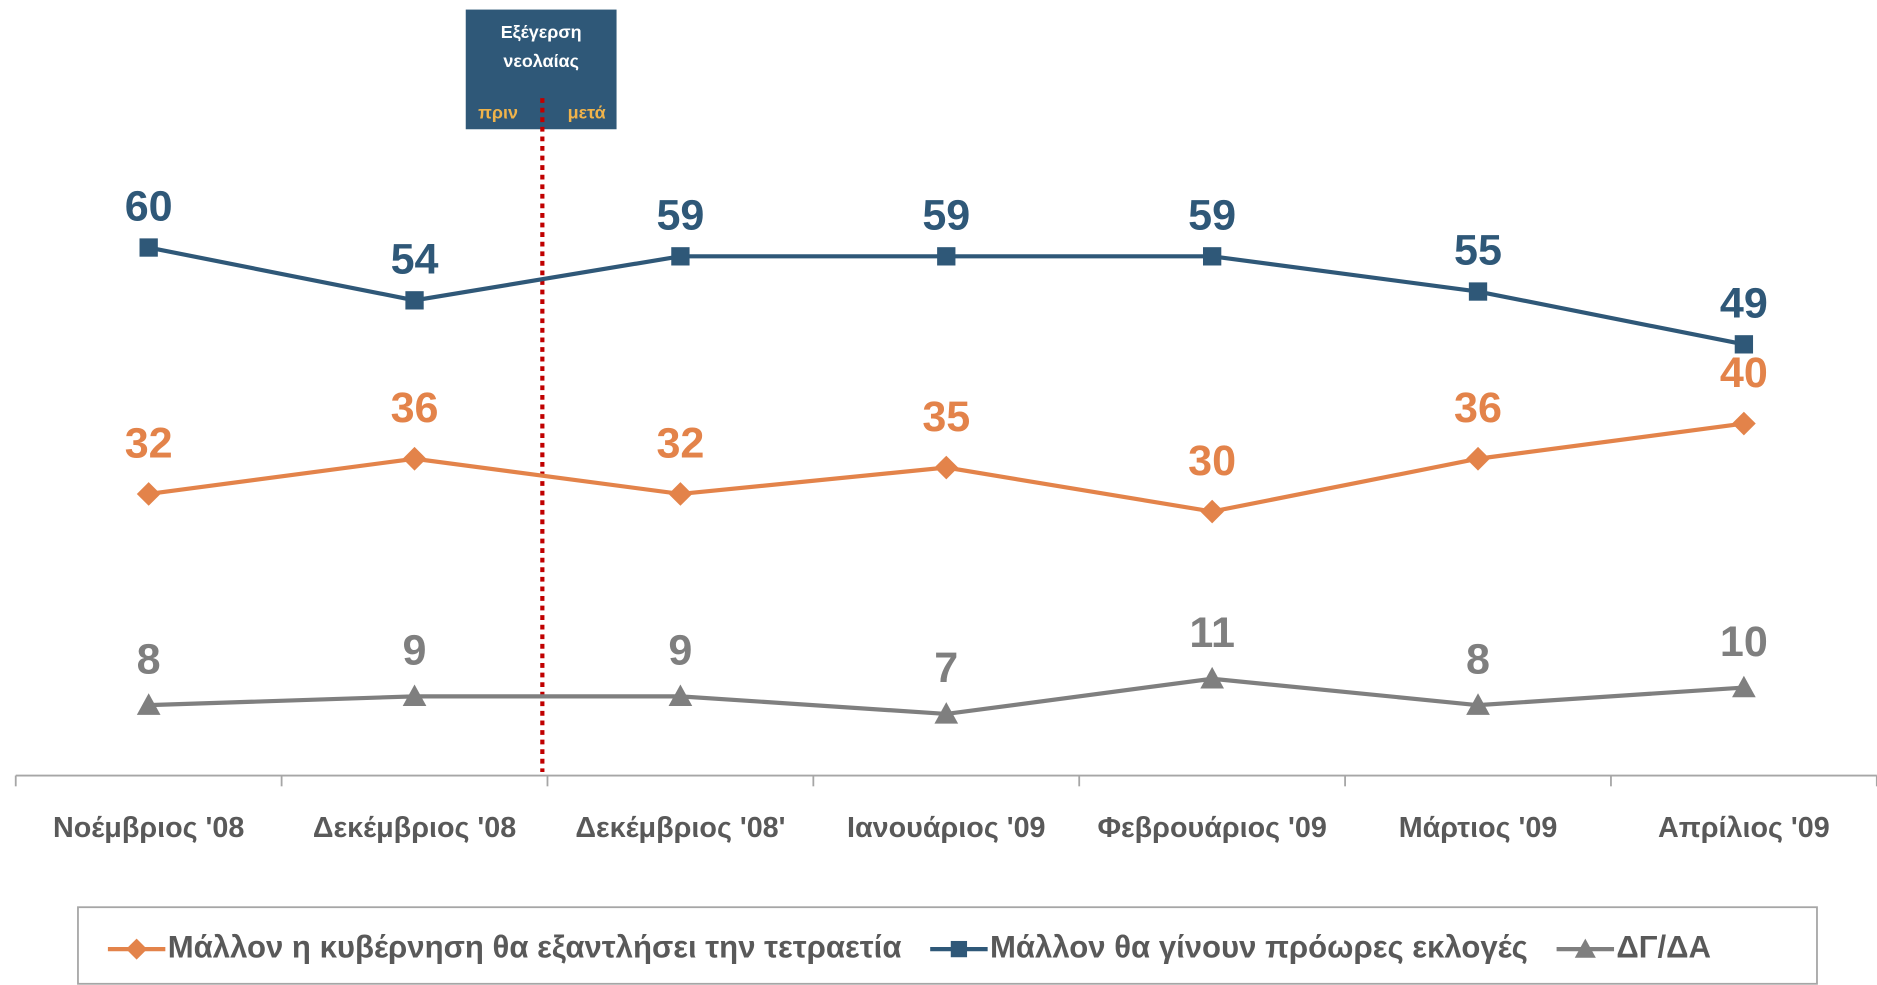 The image size is (1877, 985). I want to click on x-tick-label: Δεκέμβριος '08', so click(680, 828).